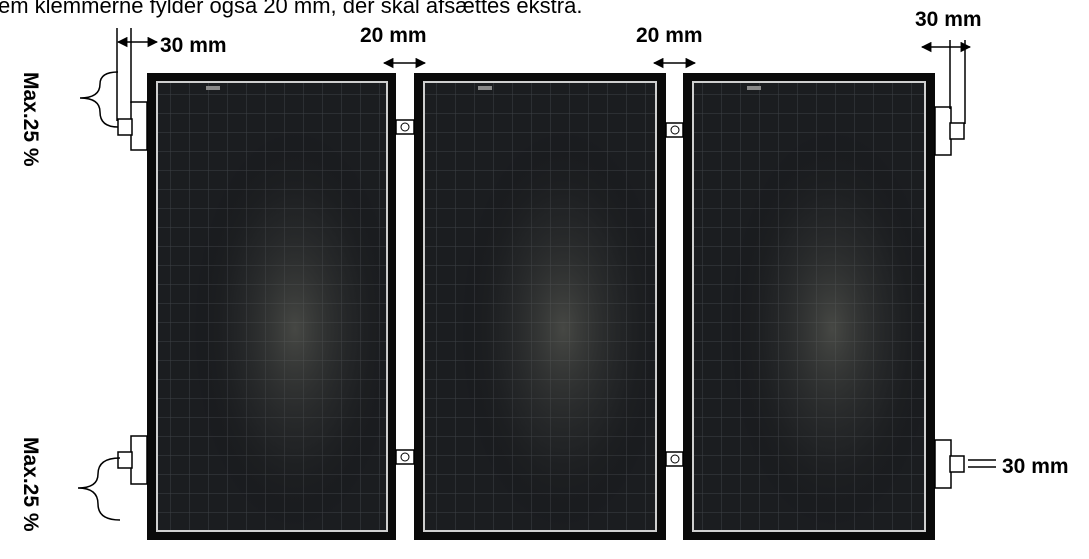 This screenshot has height=559, width=1089. I want to click on right-top-end-clamp, so click(949, 131).